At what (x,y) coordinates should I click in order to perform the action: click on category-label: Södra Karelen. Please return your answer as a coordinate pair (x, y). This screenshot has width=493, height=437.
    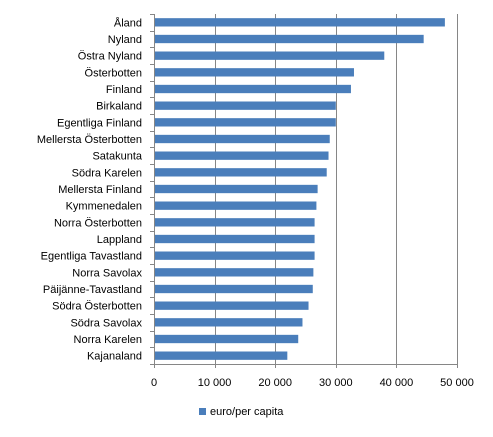
    Looking at the image, I should click on (107, 173).